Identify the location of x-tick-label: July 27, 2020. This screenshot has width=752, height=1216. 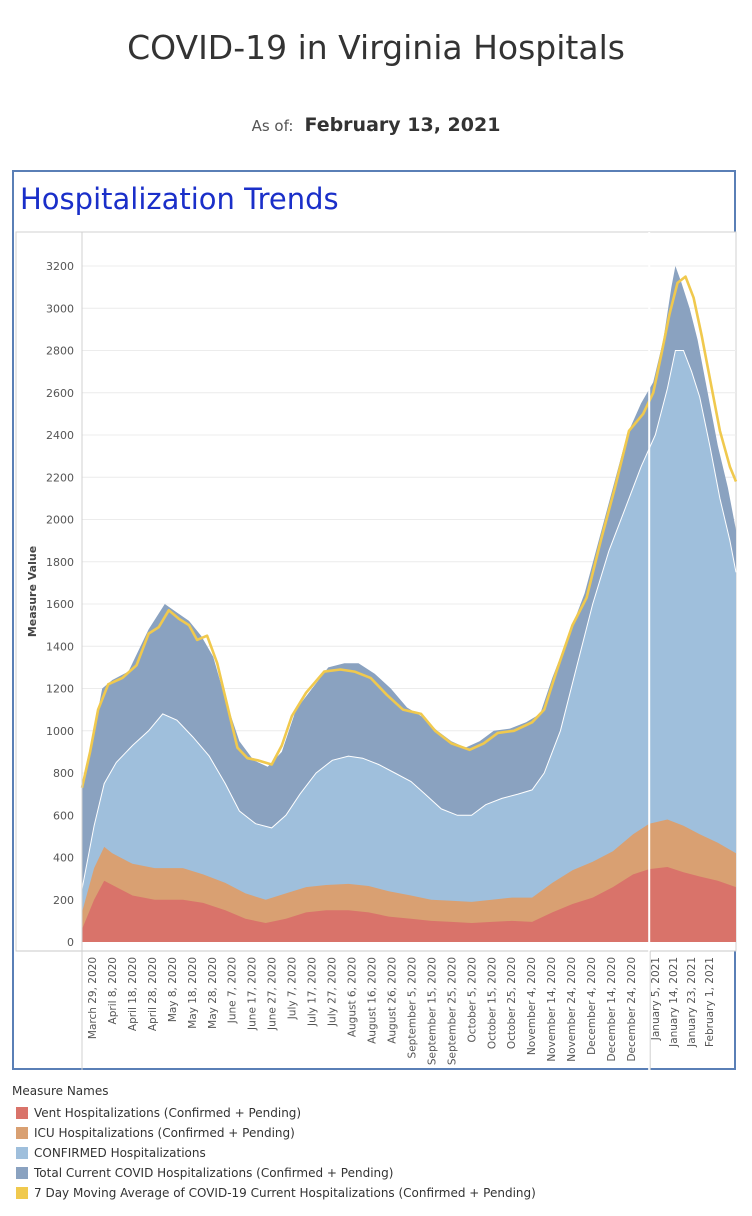
(333, 992).